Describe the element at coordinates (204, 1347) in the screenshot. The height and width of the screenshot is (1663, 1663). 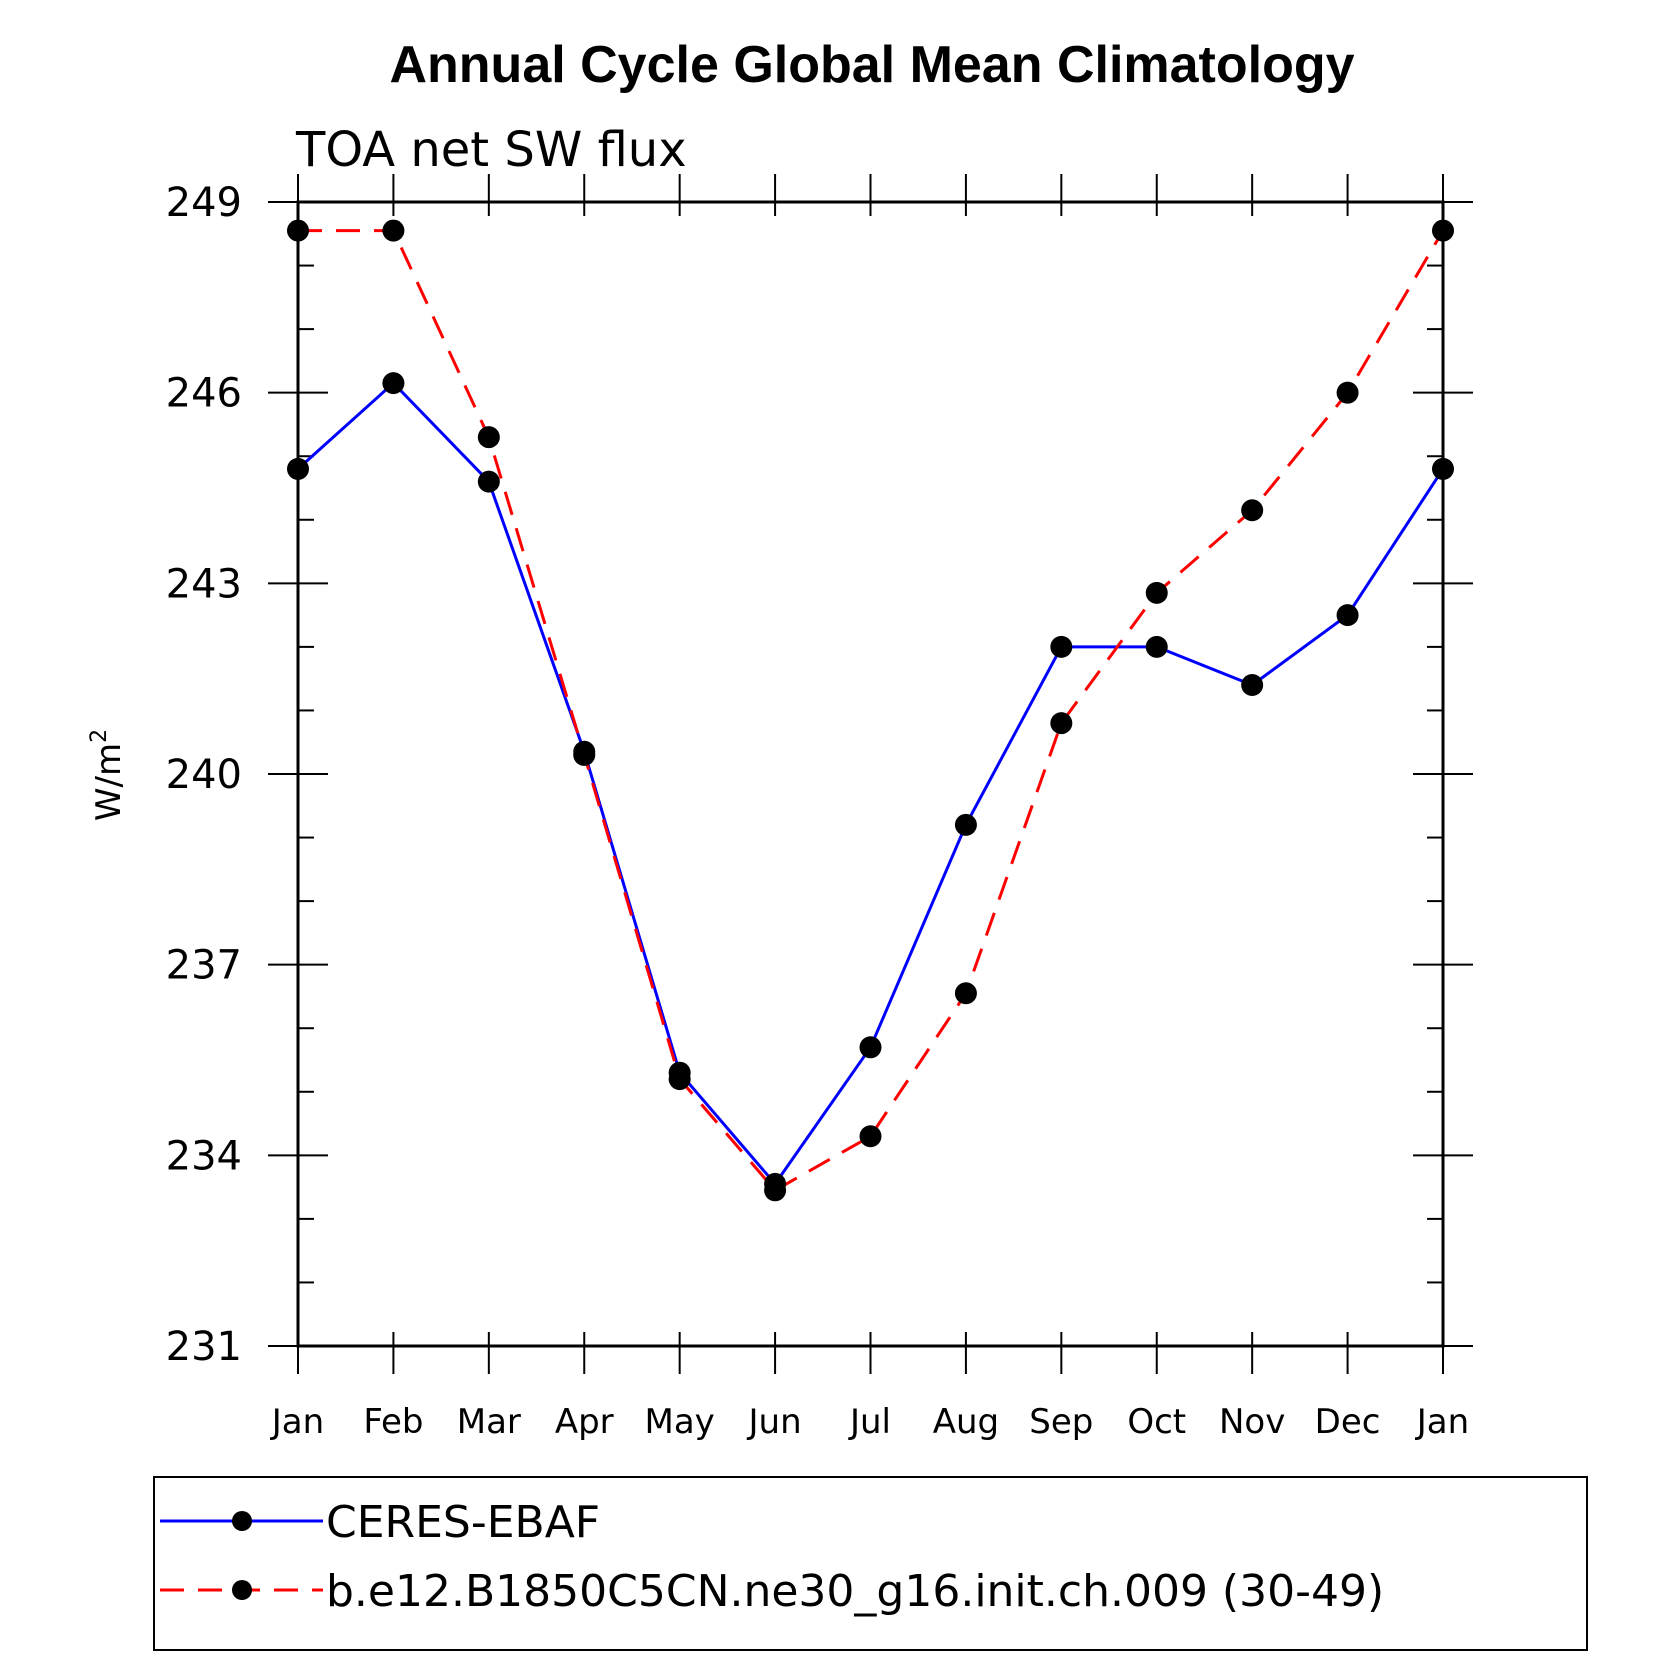
I see `y-tick-label: 231` at that location.